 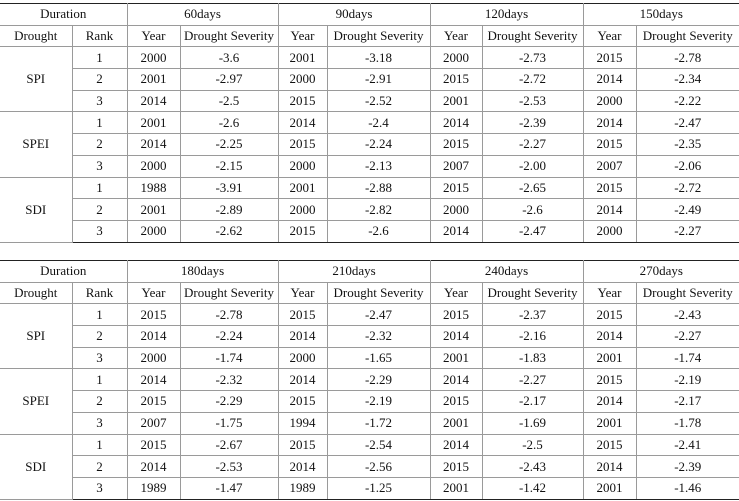 What do you see at coordinates (378, 401) in the screenshot?
I see `severity: -2.19` at bounding box center [378, 401].